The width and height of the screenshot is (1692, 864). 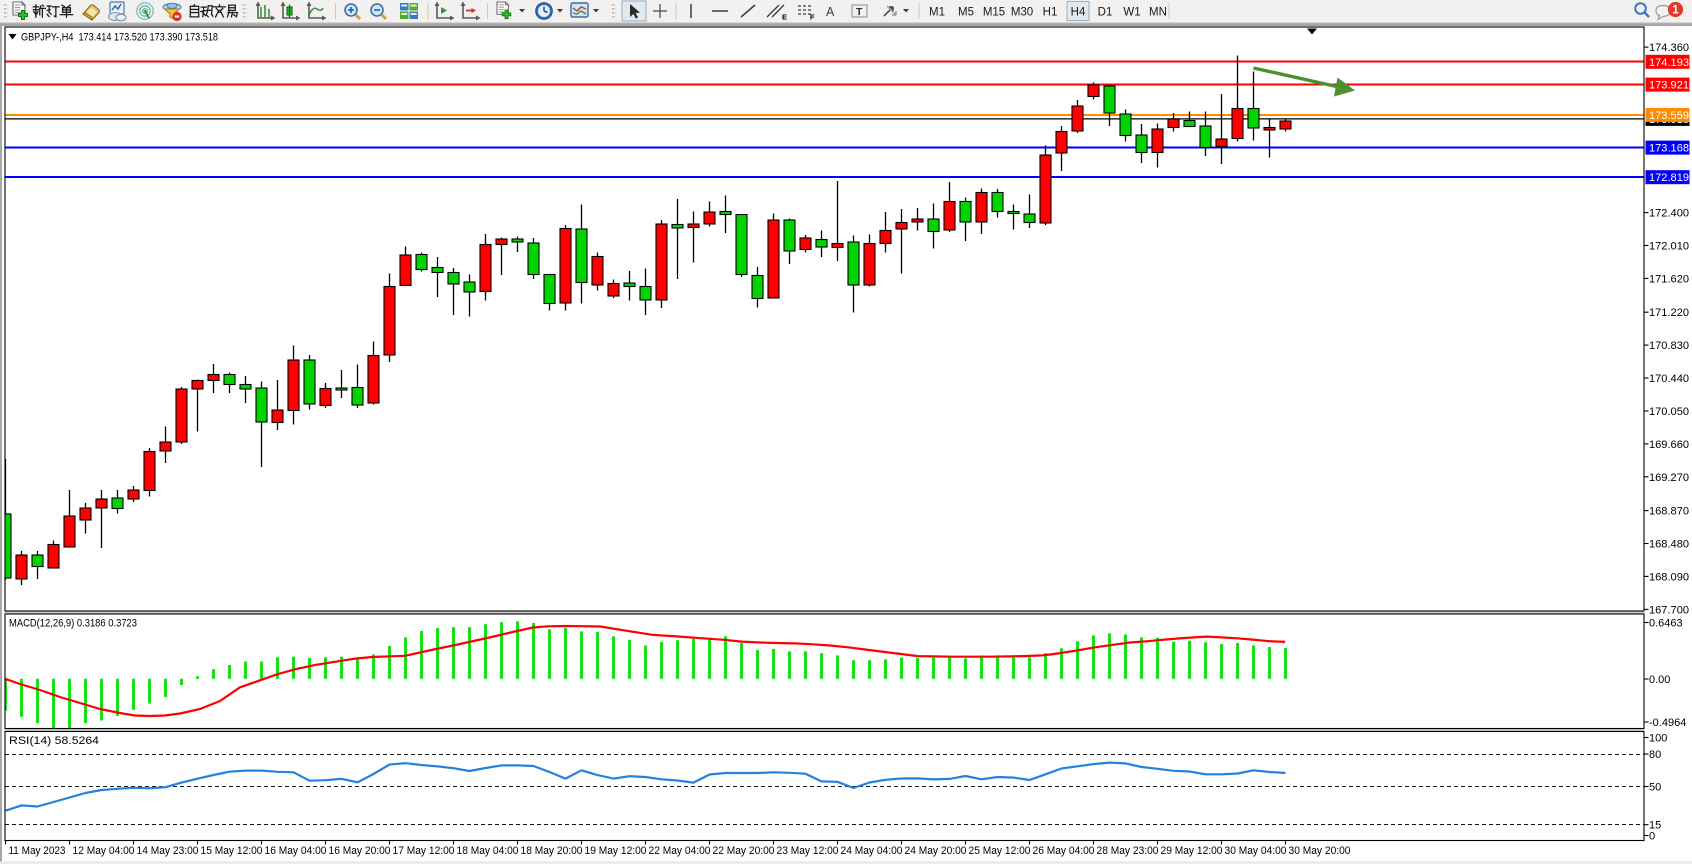 What do you see at coordinates (1655, 788) in the screenshot?
I see `svg-text: 50` at bounding box center [1655, 788].